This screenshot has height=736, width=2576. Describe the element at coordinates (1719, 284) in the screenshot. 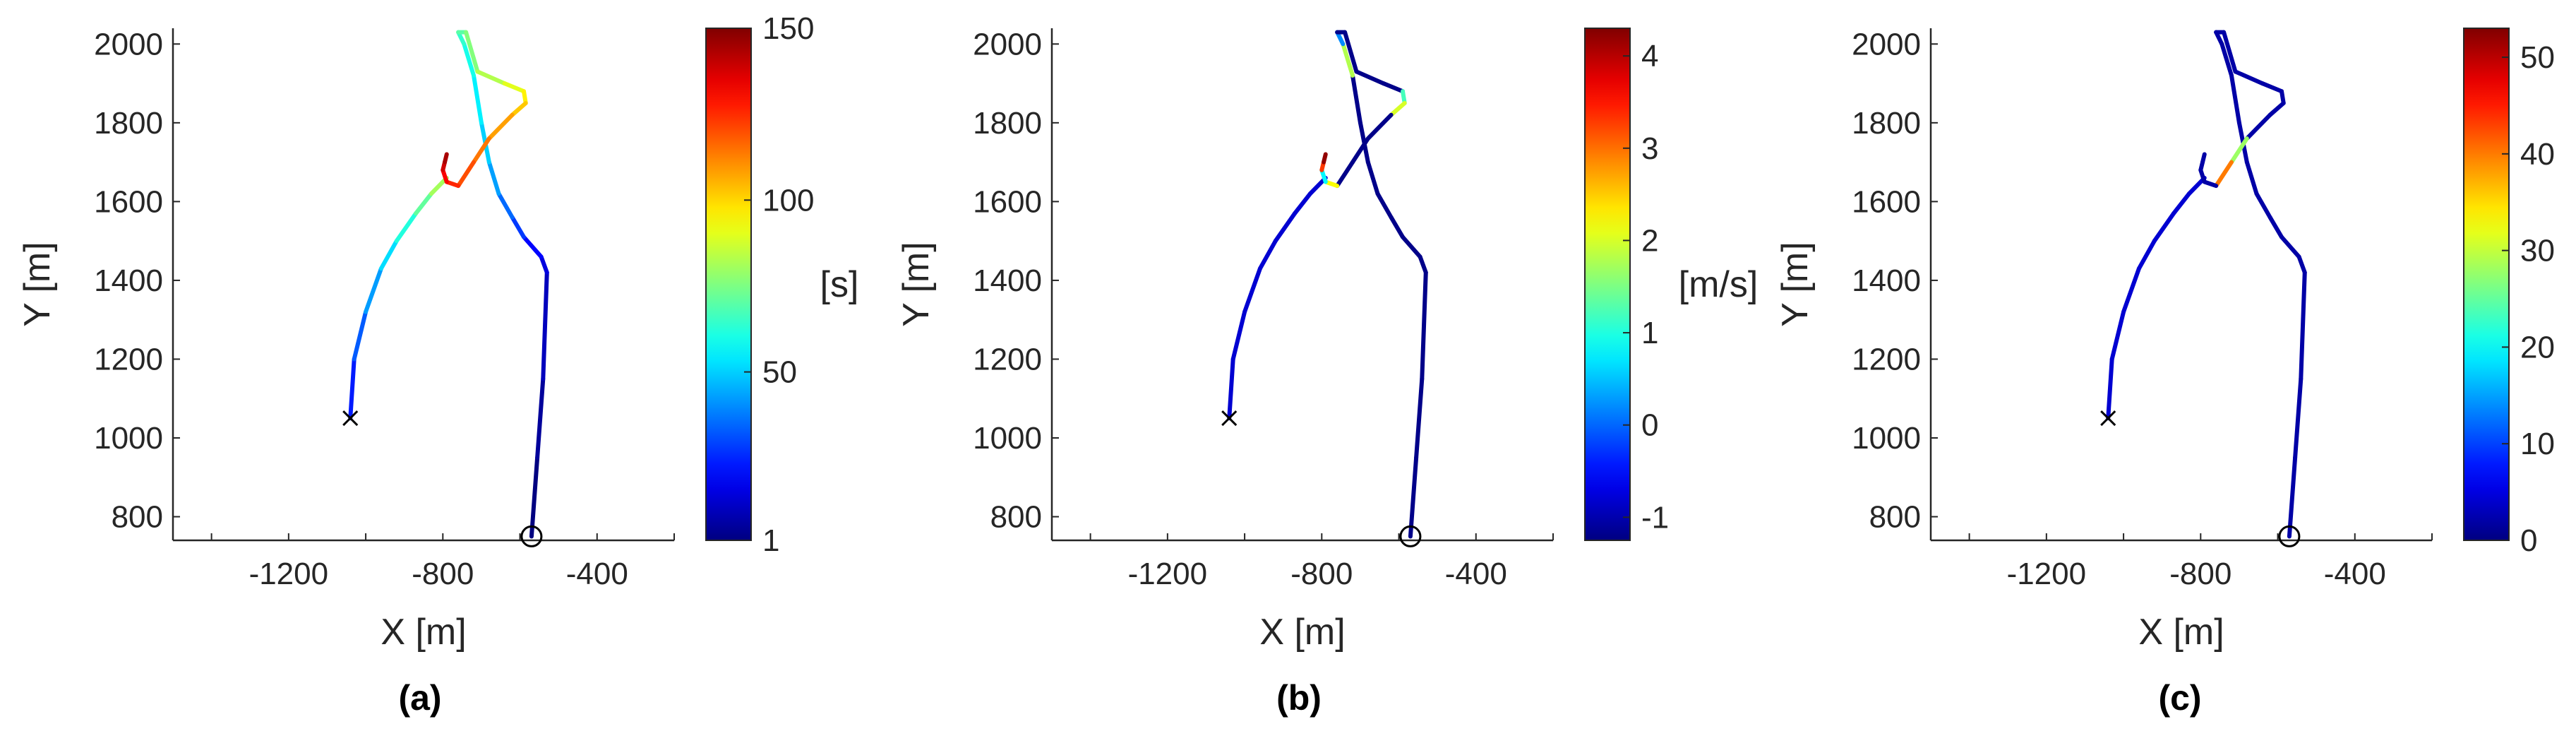

I see `colorbar-label: [m/s]` at that location.